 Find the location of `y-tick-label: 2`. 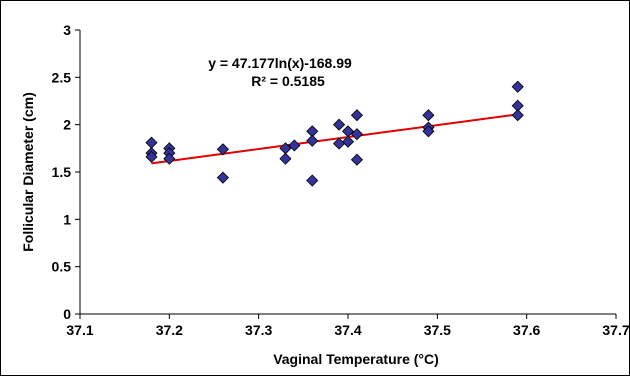

y-tick-label: 2 is located at coordinates (67, 125).